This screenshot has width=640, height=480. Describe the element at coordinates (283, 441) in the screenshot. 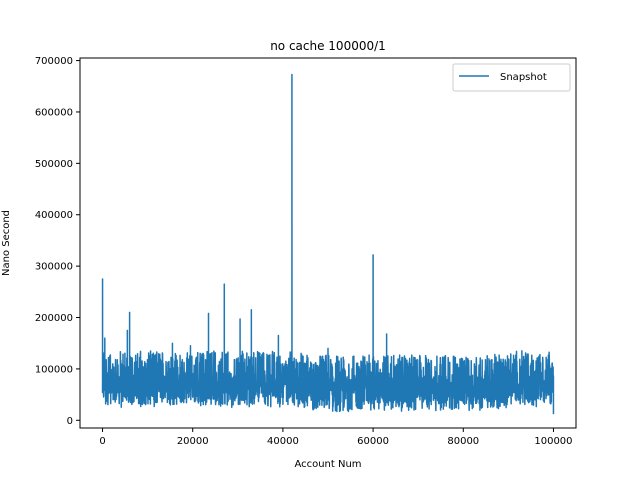

I see `x-tick-label: 40000` at that location.